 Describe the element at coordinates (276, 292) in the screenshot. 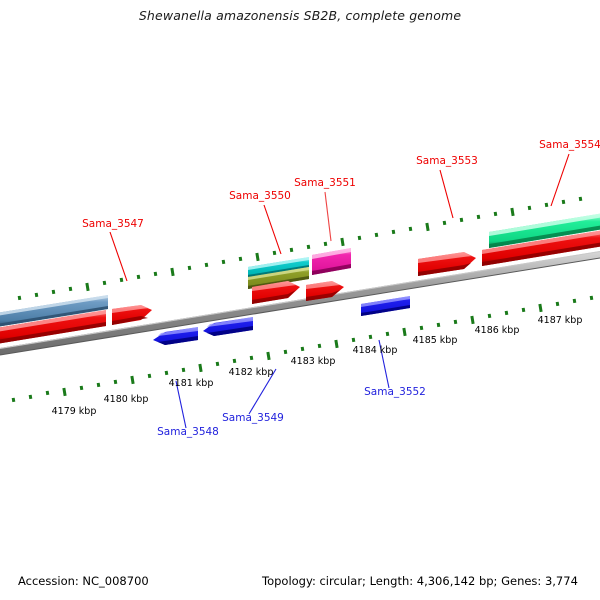

I see `gene-sama-3550-red-arrow` at that location.